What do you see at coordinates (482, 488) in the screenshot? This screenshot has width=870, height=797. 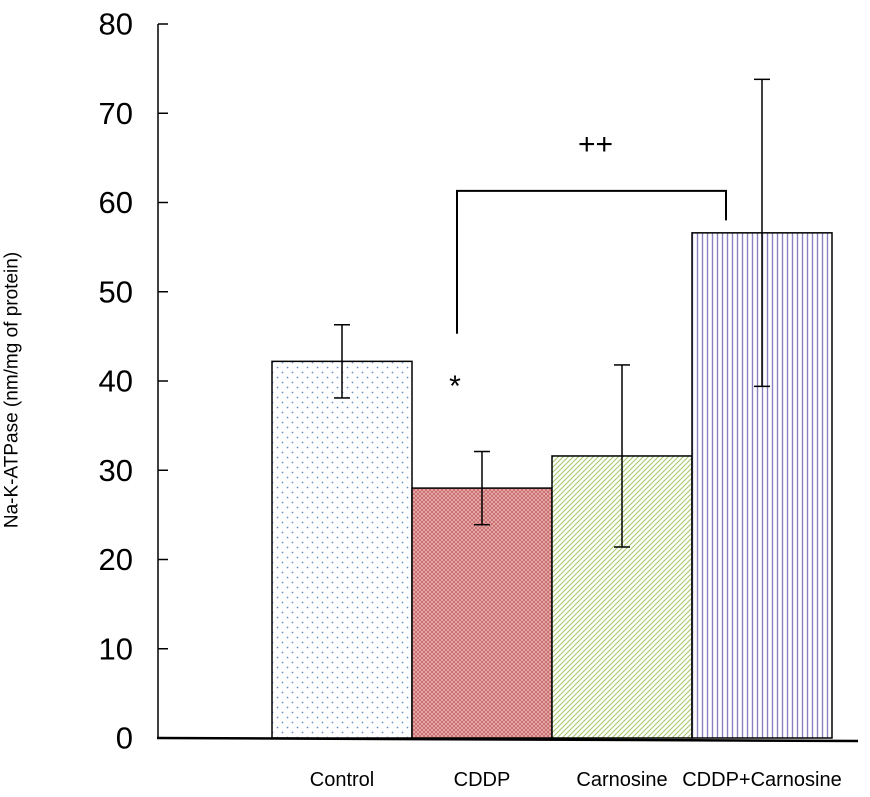 I see `error-bar-cddp` at bounding box center [482, 488].